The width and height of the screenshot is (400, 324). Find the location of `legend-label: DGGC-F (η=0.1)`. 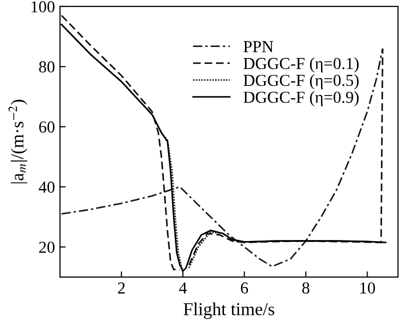

legend-label: DGGC-F (η=0.1) is located at coordinates (301, 65).